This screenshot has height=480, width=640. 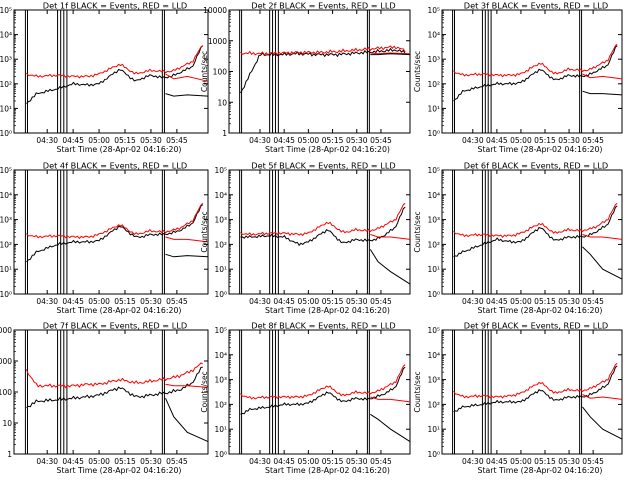 What do you see at coordinates (215, 10) in the screenshot?
I see `y-tick-label: 10000` at bounding box center [215, 10].